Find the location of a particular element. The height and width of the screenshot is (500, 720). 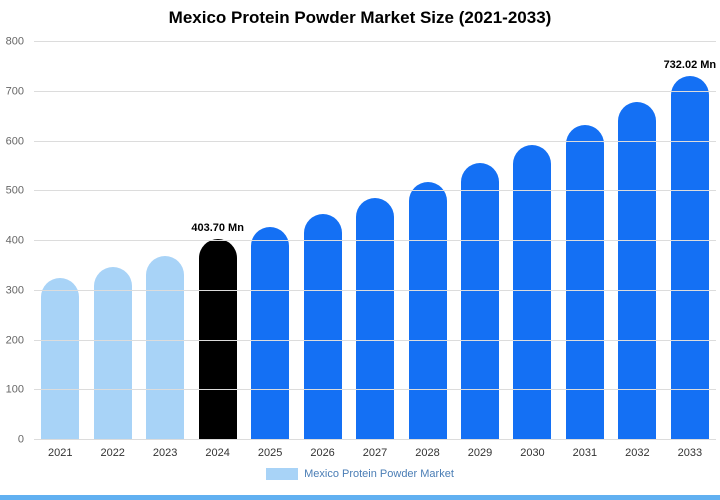

bar-column: 403.70 Mn is located at coordinates (217, 241).